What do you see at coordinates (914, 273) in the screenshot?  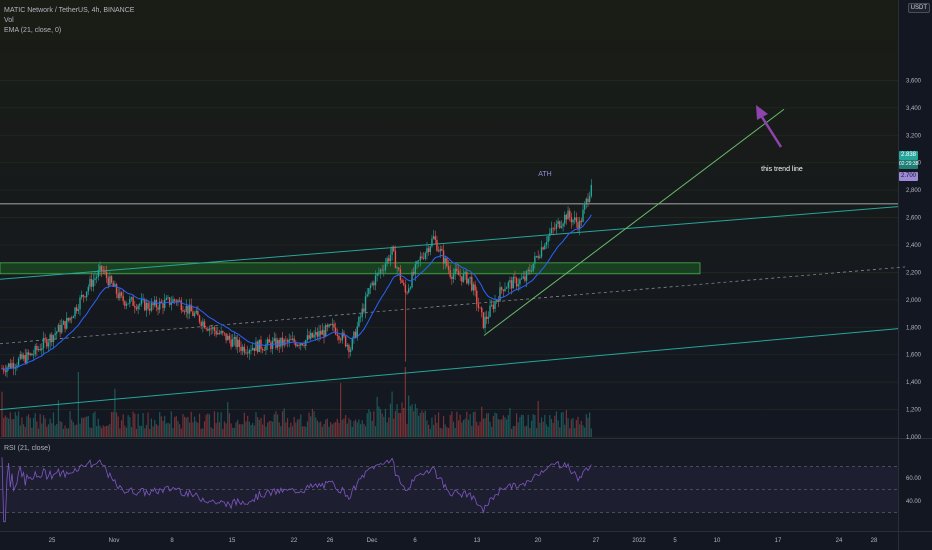 I see `y-tick-label: 2,200` at bounding box center [914, 273].